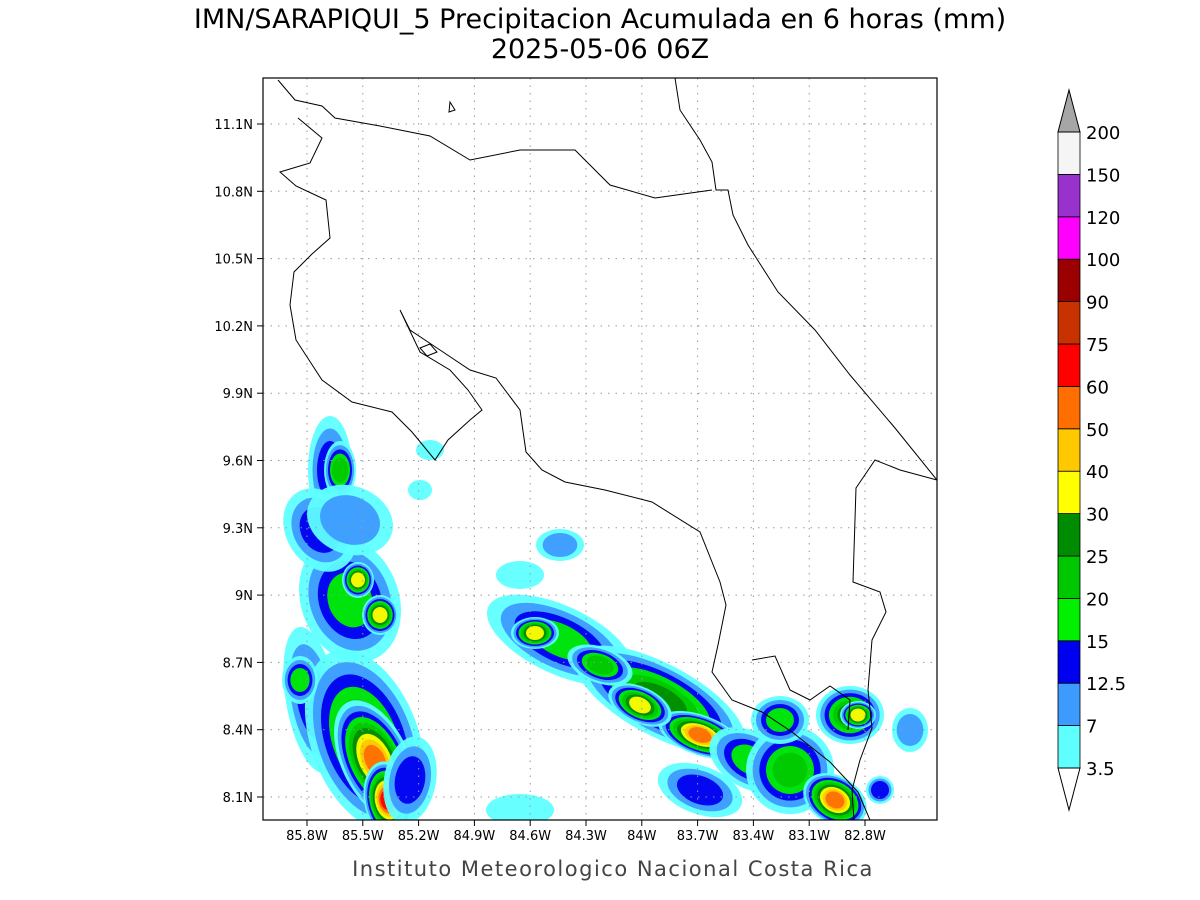 This screenshot has height=900, width=1200. Describe the element at coordinates (437, 228) in the screenshot. I see `island` at that location.